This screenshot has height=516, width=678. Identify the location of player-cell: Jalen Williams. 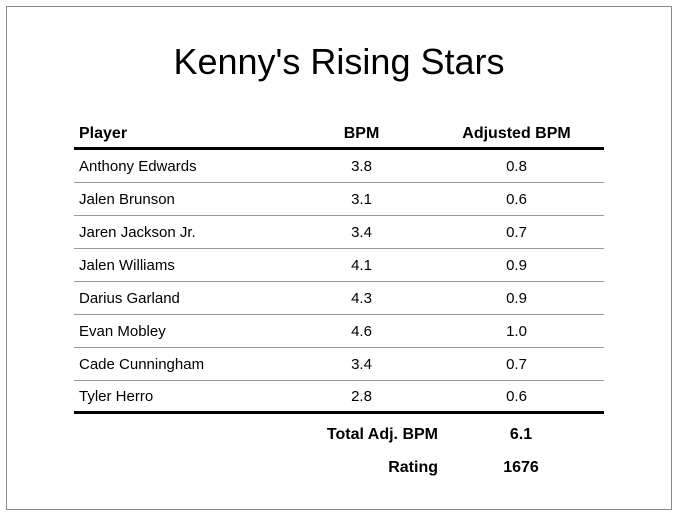
(127, 265).